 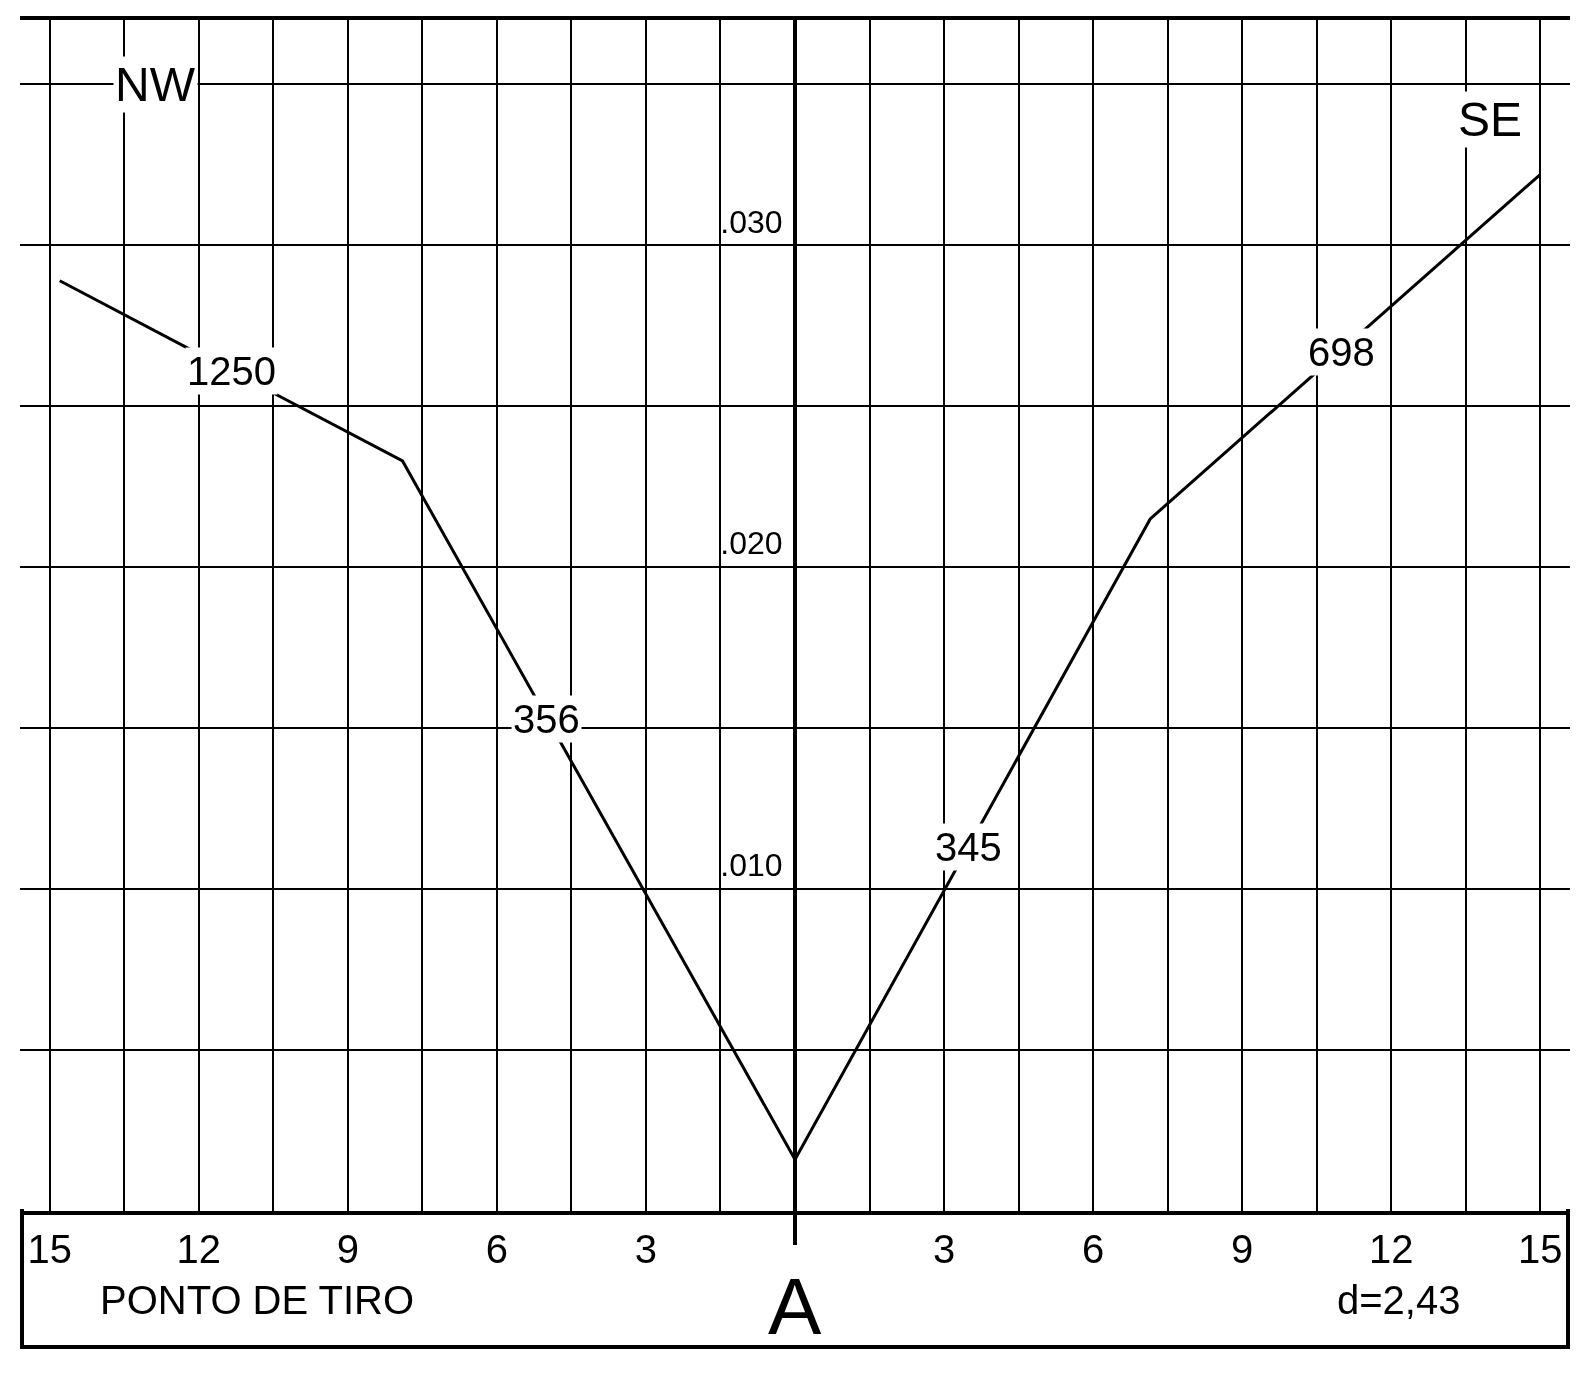 I want to click on text: PONTO DE TIRO, so click(x=257, y=1300).